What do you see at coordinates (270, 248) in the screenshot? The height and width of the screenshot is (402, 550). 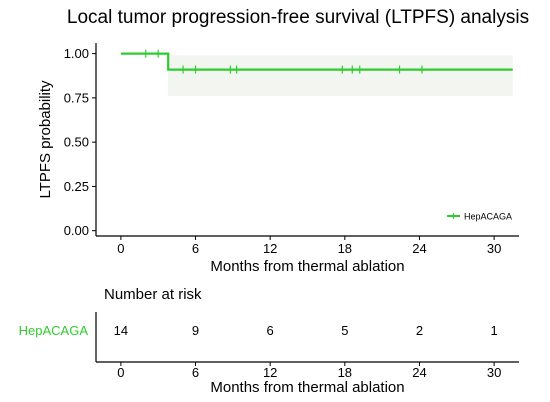 I see `x-tick-label: 12` at bounding box center [270, 248].